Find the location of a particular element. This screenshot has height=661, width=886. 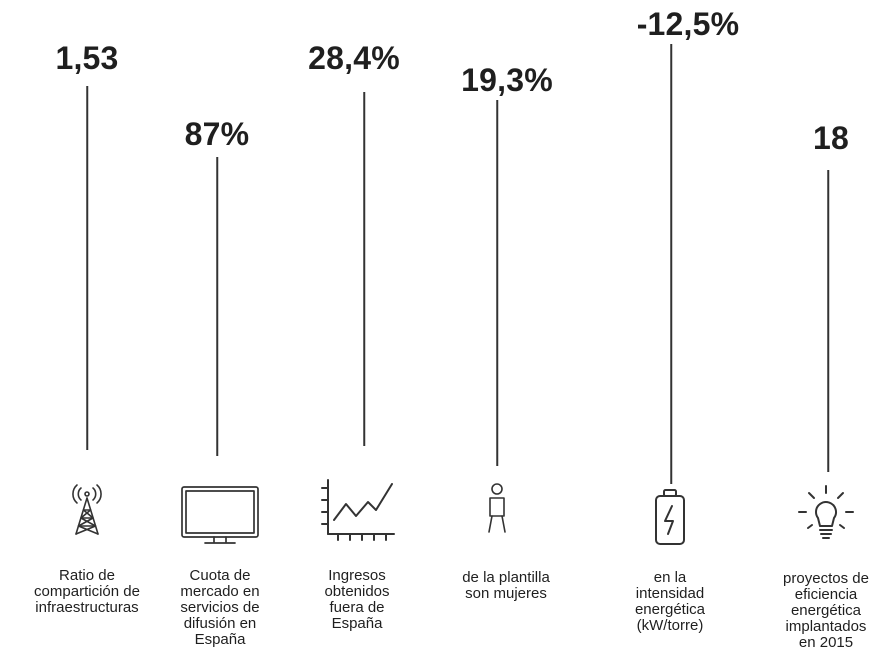

stat-value: 1,53 is located at coordinates (87, 58).